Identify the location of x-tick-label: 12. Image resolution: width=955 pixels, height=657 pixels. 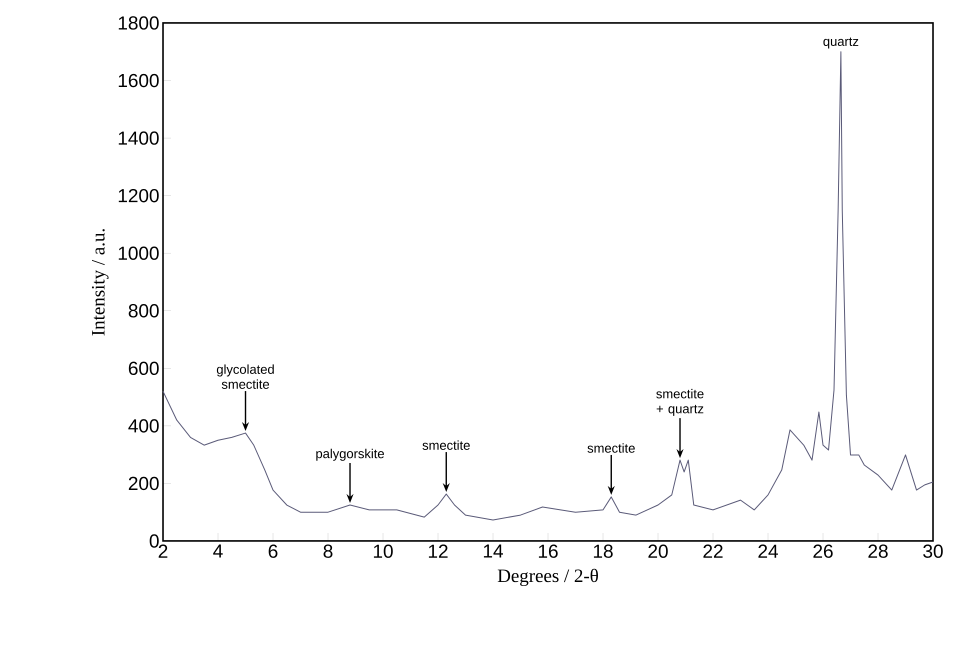
(438, 551).